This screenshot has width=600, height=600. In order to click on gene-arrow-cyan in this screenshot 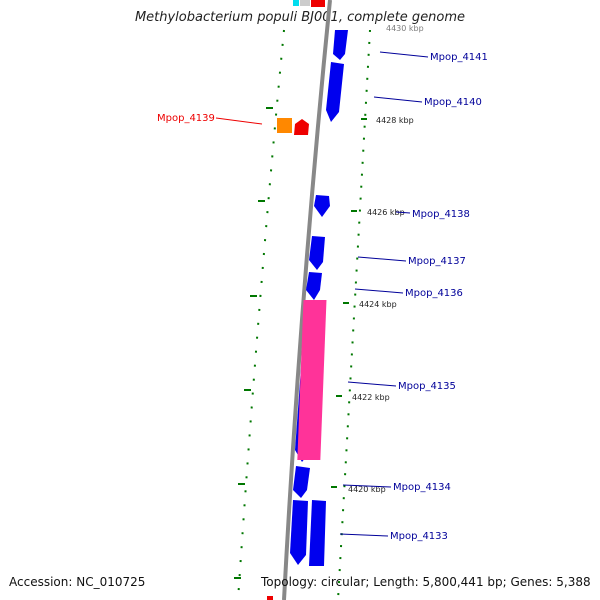, I will do `click(296, 3)`.